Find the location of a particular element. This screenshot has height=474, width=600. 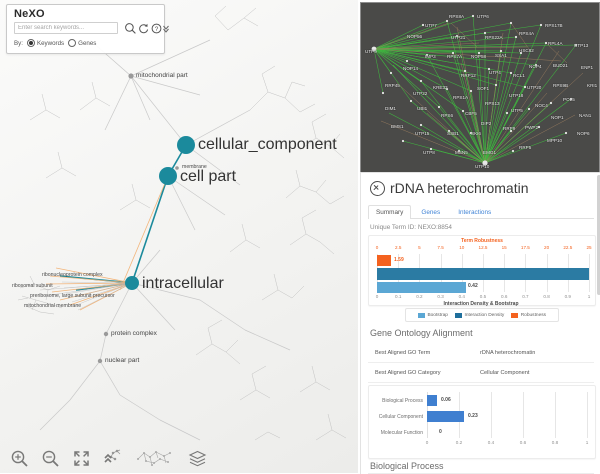

gene-label-nan1: NAN1 is located at coordinates (585, 115).